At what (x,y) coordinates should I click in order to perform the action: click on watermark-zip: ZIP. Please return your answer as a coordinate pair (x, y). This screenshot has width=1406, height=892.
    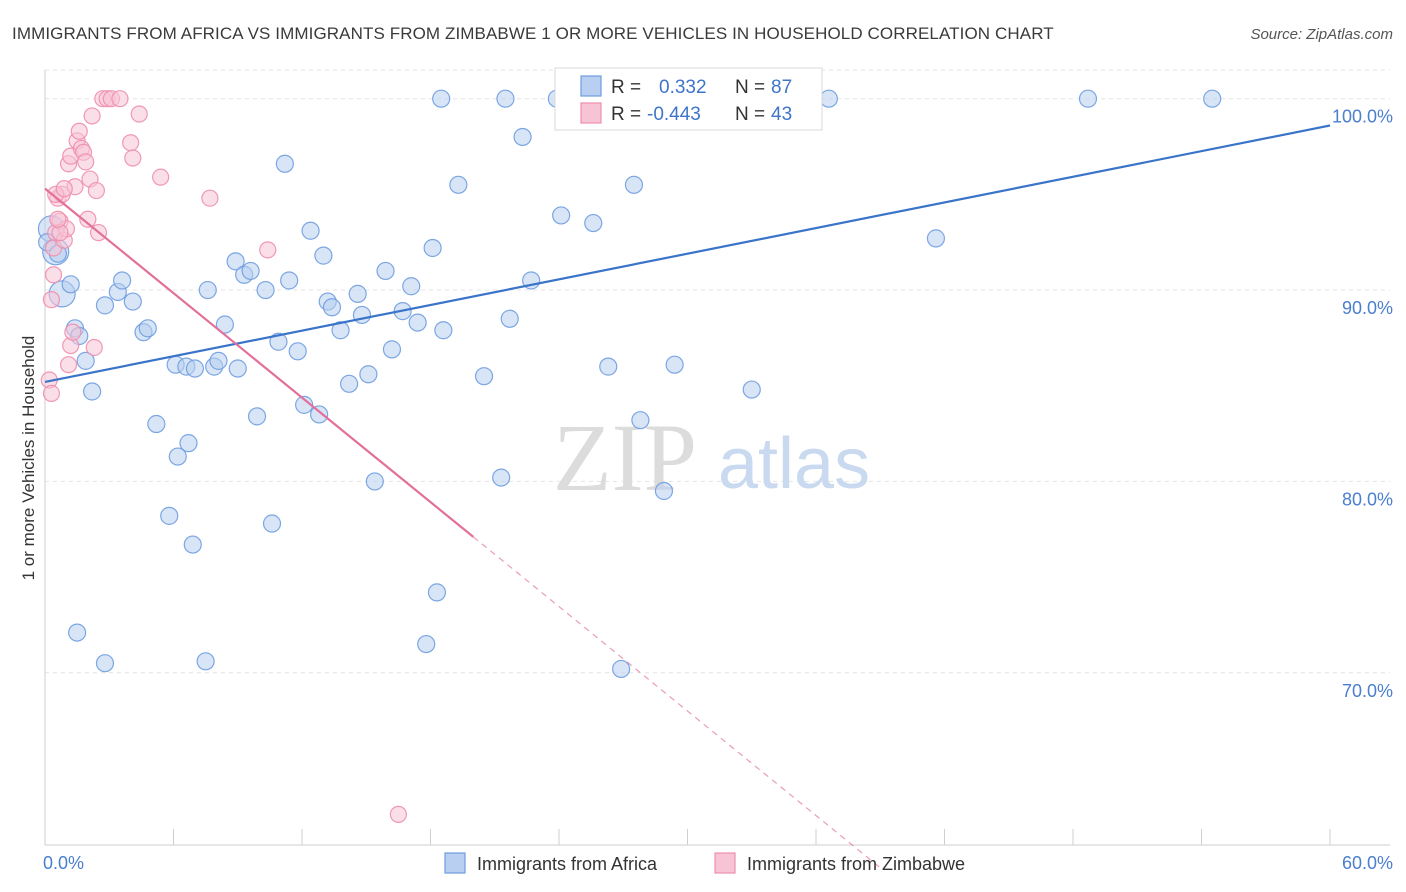
    Looking at the image, I should click on (625, 457).